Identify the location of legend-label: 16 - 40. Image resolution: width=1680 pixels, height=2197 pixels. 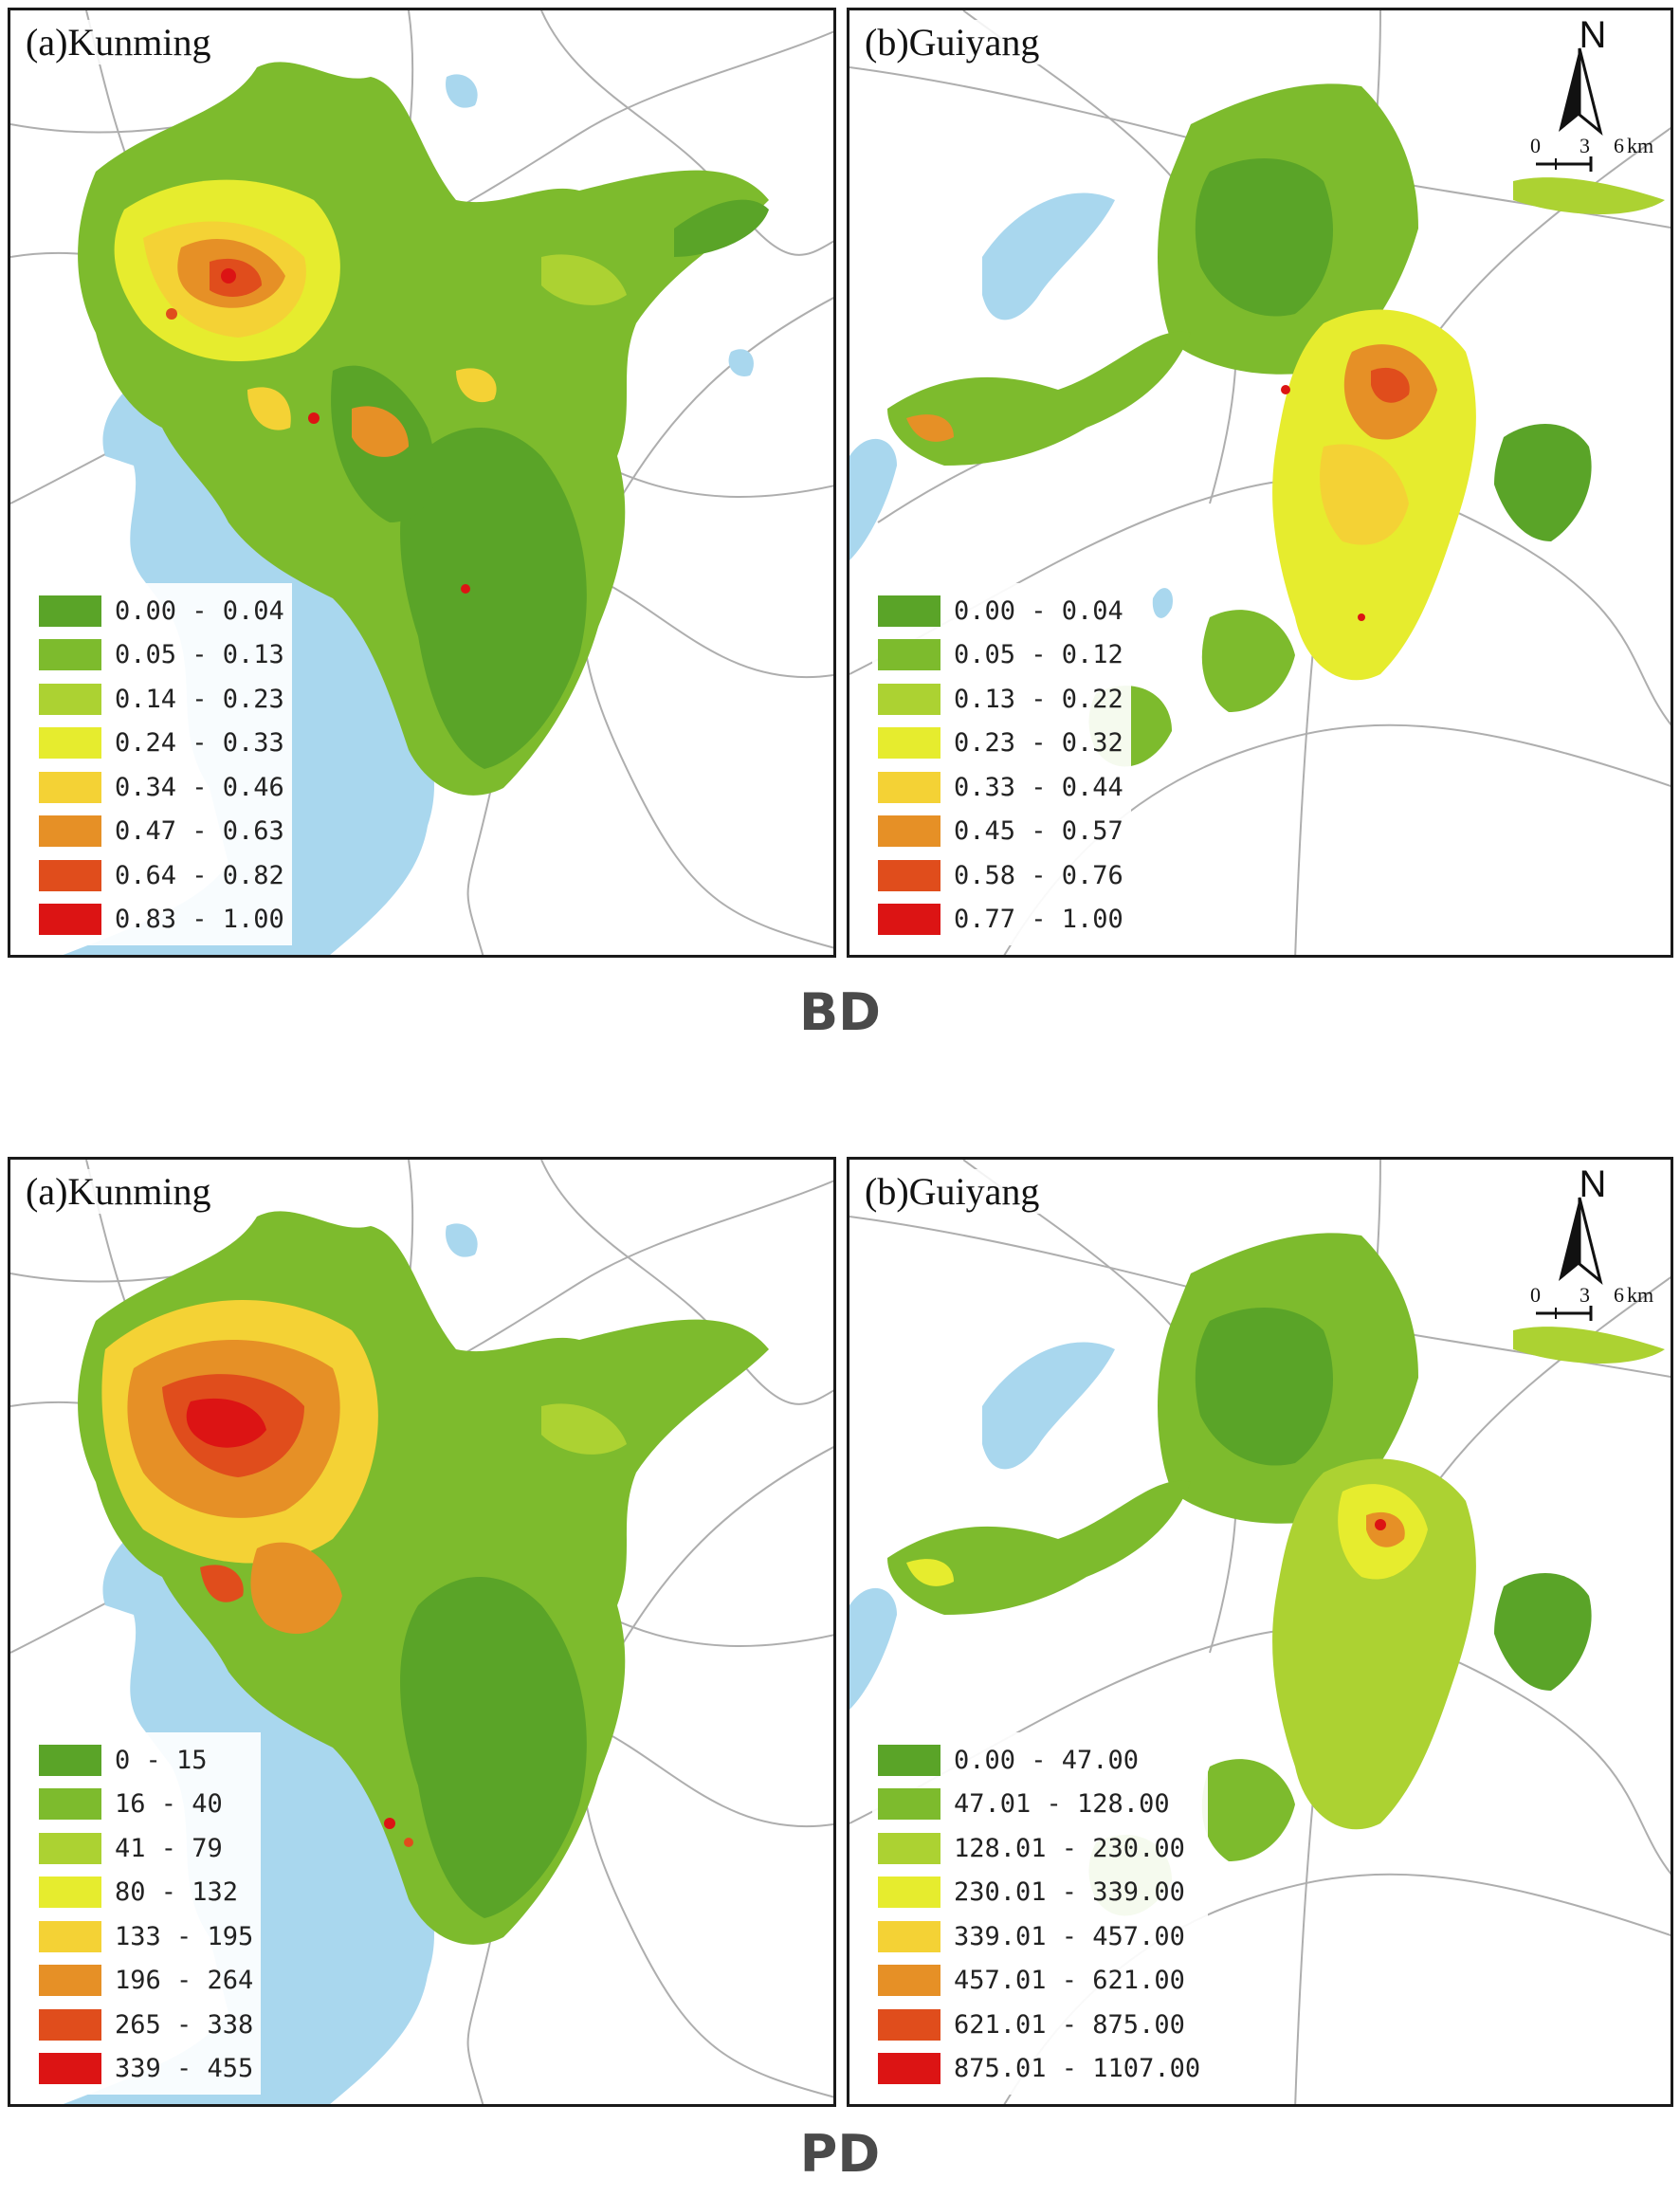
(169, 1804).